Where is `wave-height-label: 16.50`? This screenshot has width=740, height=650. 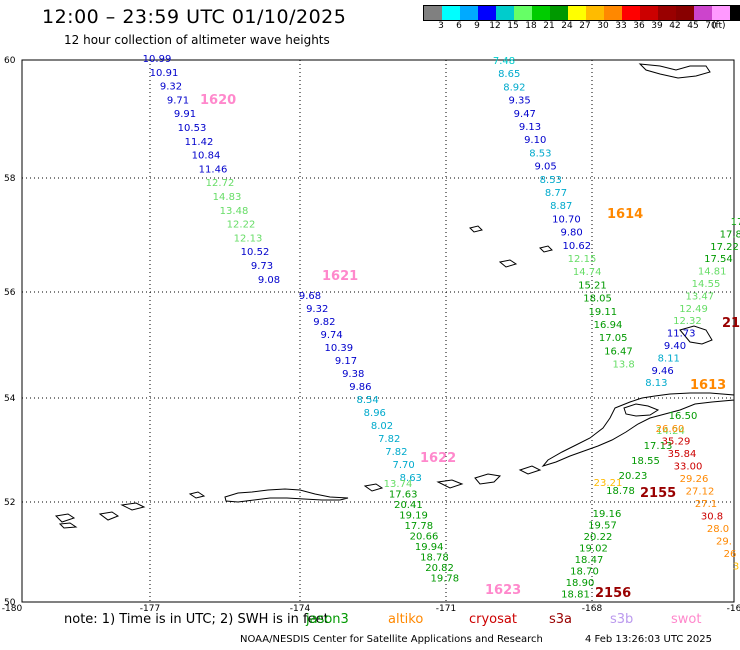
wave-height-label: 16.50 is located at coordinates (683, 416).